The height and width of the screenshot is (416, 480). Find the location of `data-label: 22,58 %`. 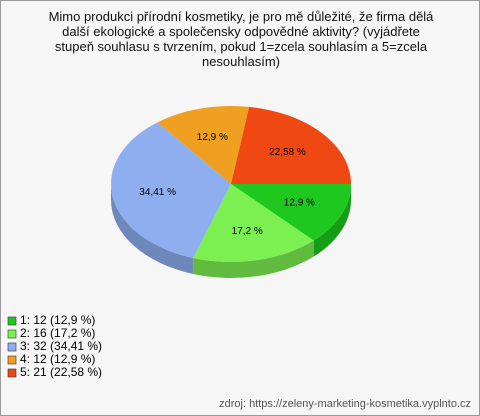

data-label: 22,58 % is located at coordinates (287, 152).